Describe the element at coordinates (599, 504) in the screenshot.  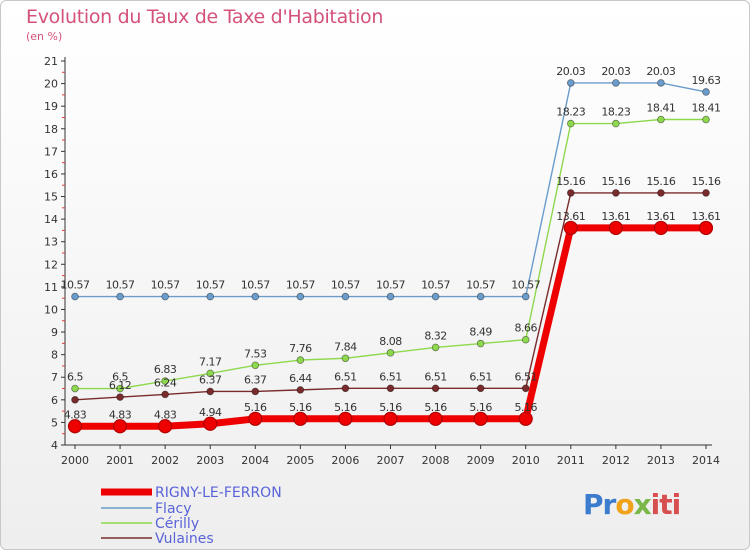
I see `logo-part: Pr` at that location.